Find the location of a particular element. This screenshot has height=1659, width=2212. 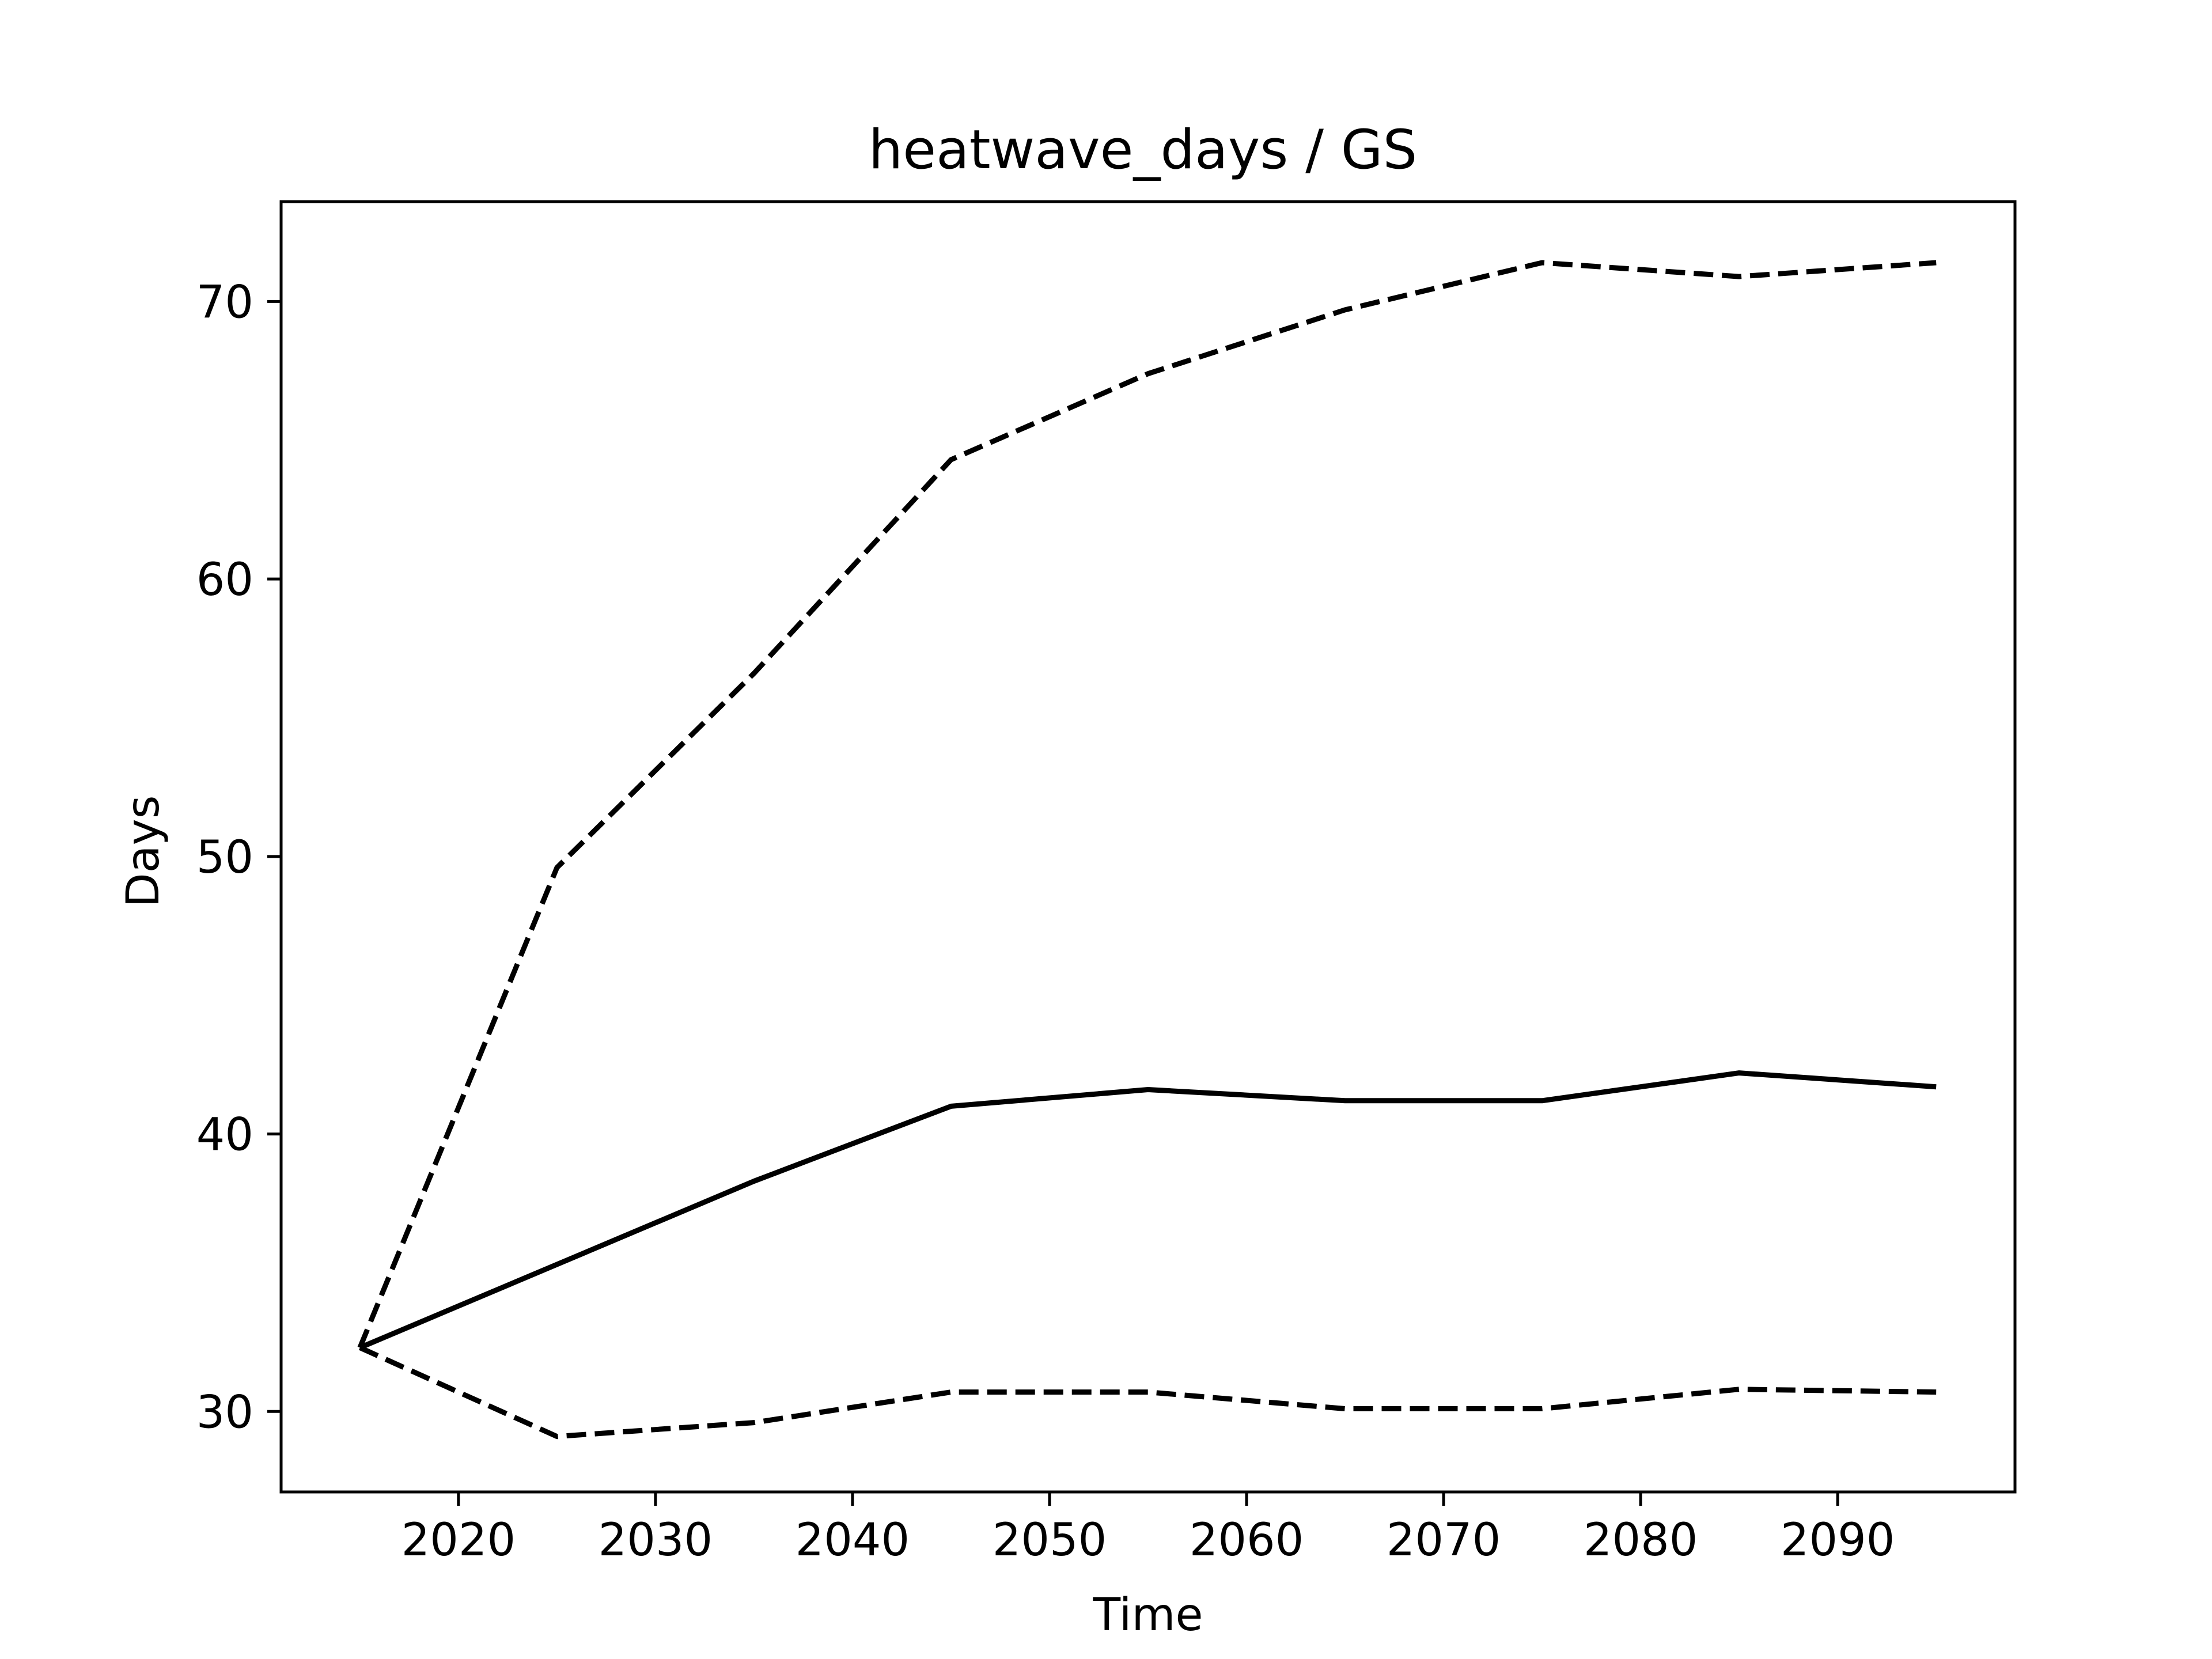

y-tick-label: 60 is located at coordinates (224, 580).